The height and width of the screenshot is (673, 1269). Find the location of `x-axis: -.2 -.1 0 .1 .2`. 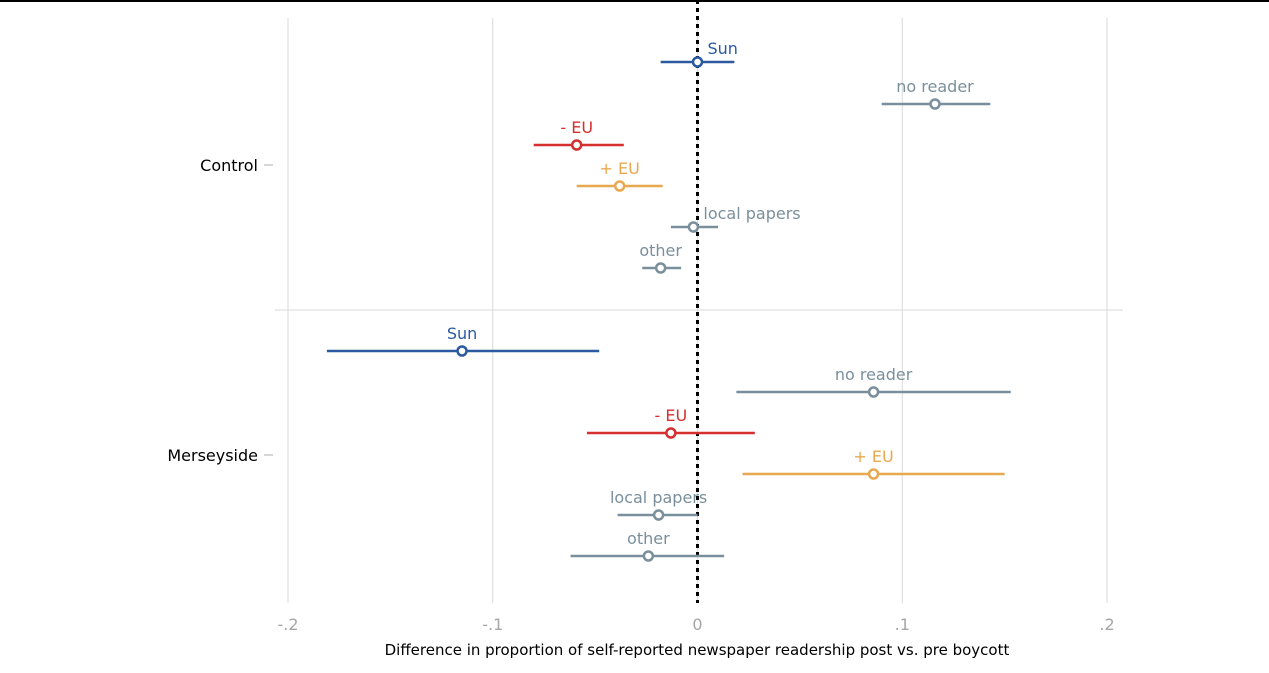

x-axis: -.2 -.1 0 .1 .2 is located at coordinates (695, 624).